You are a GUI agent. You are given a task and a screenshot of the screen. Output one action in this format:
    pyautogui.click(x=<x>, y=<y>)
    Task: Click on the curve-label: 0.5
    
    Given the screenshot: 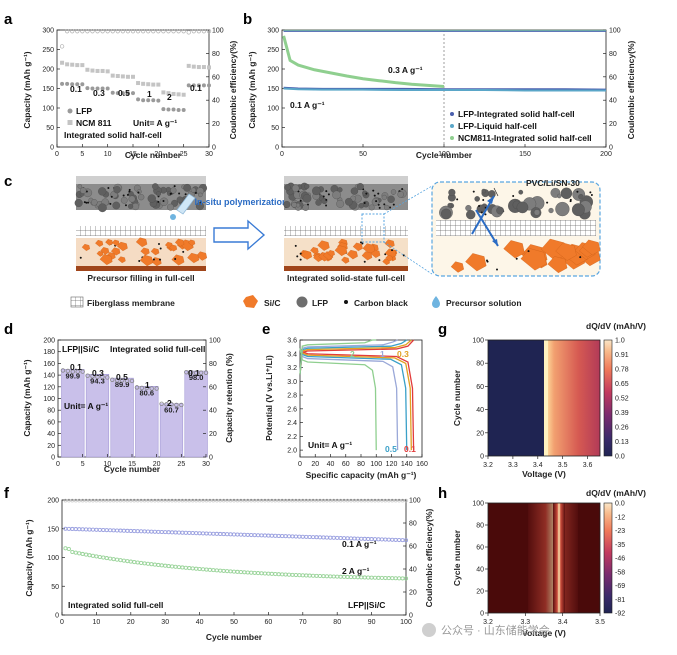 What is the action you would take?
    pyautogui.click(x=391, y=449)
    